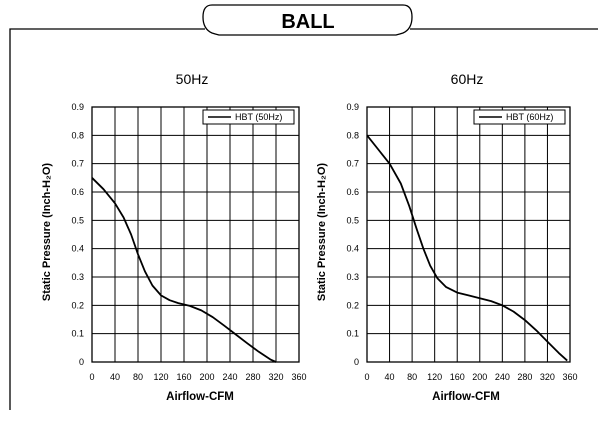 The width and height of the screenshot is (598, 425). I want to click on series-line, so click(184, 270).